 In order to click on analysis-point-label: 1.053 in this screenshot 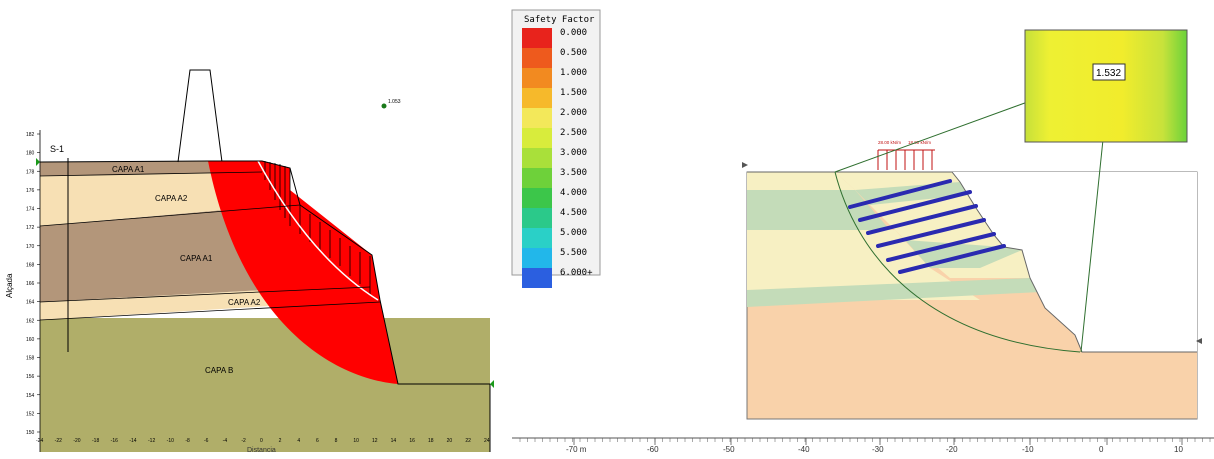, I will do `click(394, 102)`.